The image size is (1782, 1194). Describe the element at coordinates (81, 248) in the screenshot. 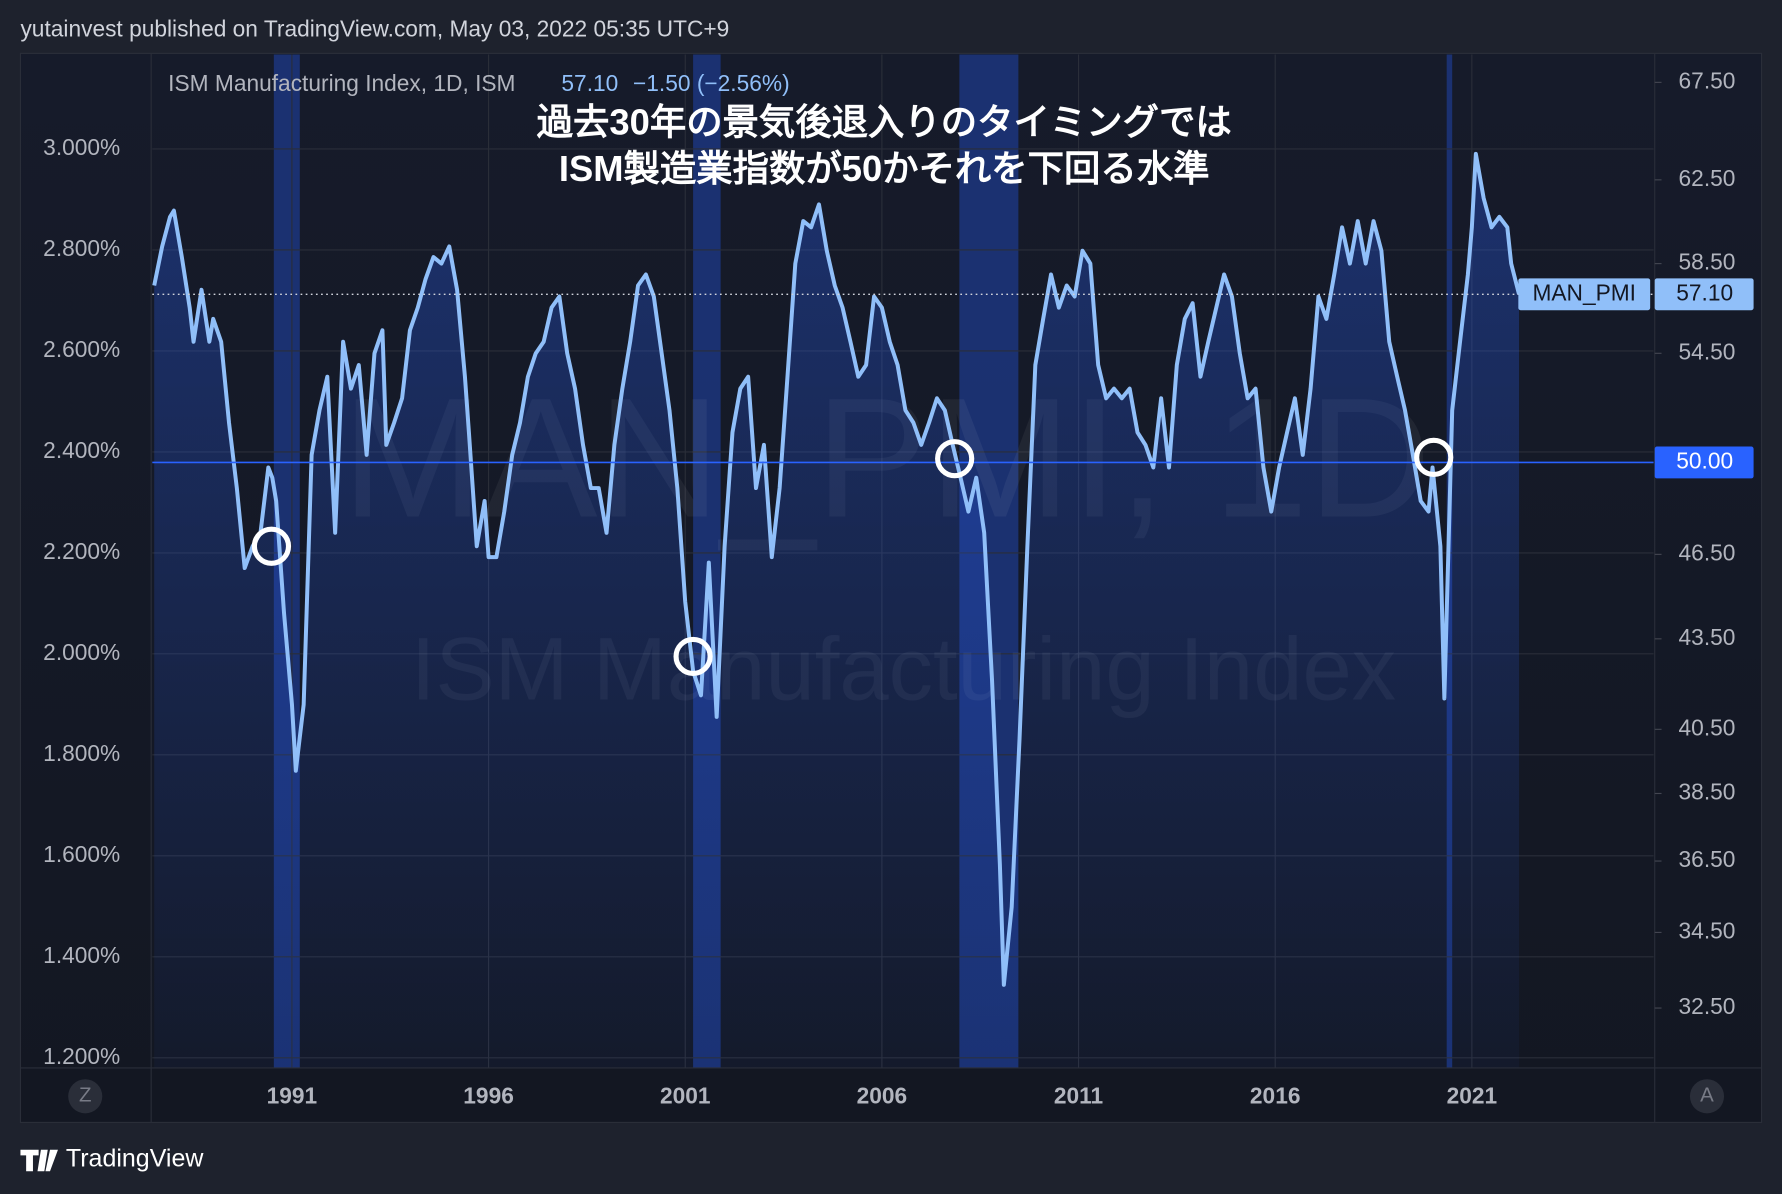

I see `y2-tick-label: 2.800%` at that location.